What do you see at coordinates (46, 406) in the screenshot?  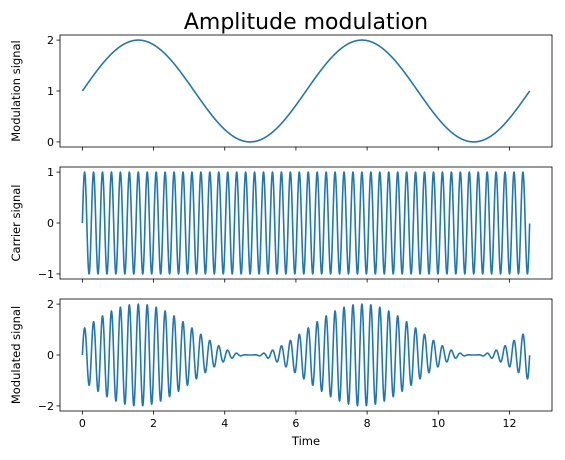 I see `y-tick-label-3--2: −2` at bounding box center [46, 406].